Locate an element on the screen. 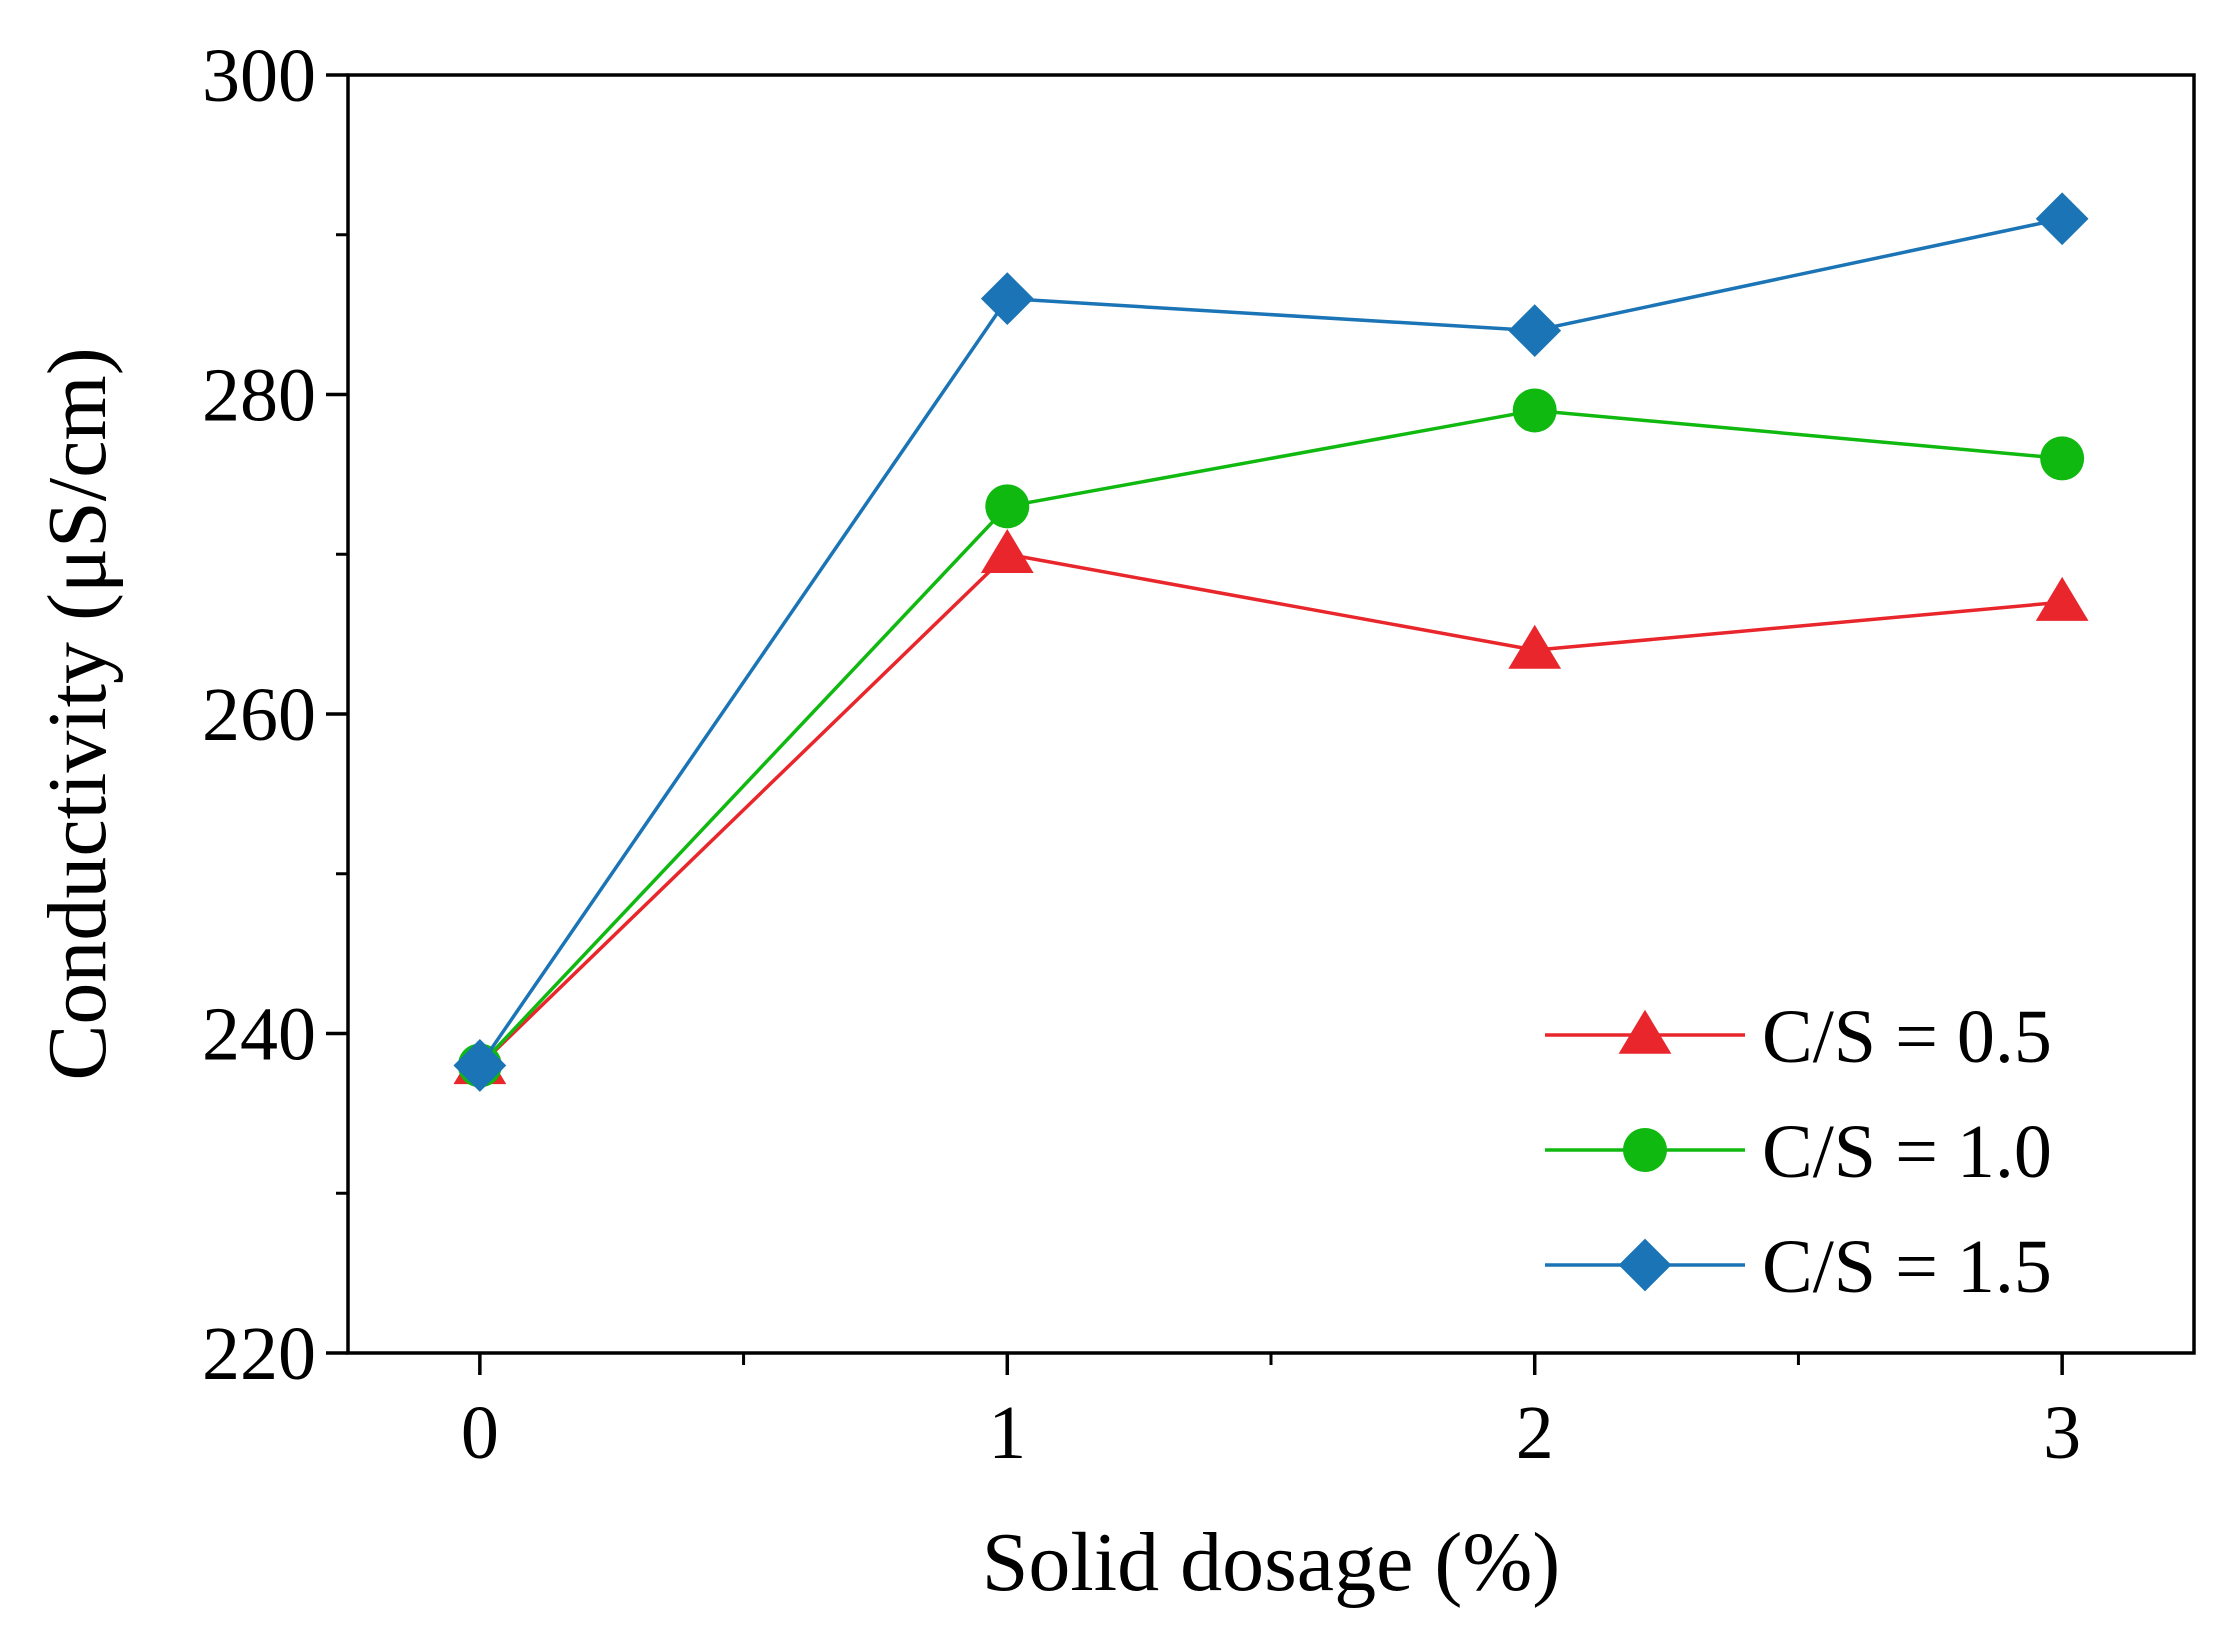 This screenshot has width=2214, height=1633. x-tick-label: 1 is located at coordinates (1007, 1433).